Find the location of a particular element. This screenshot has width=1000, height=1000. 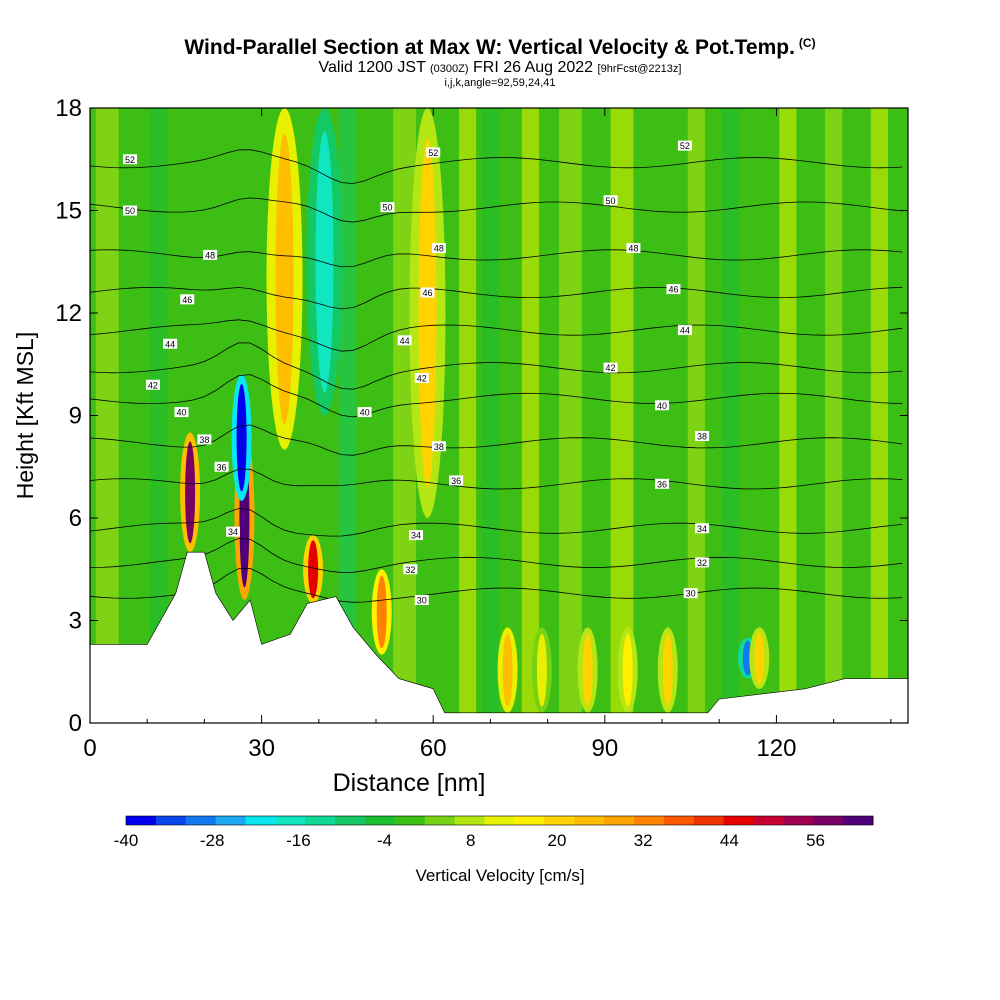

theta-contour-label: 30 is located at coordinates (690, 593).